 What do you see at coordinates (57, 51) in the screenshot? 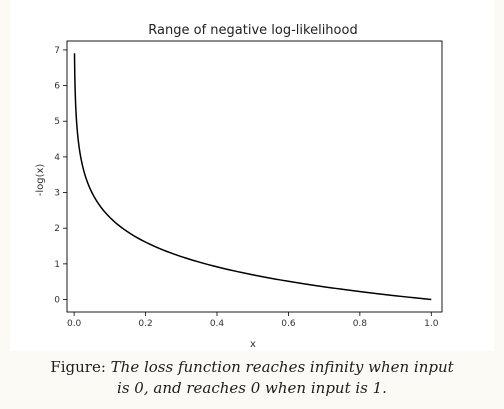
I see `y-tick-label: 7` at bounding box center [57, 51].